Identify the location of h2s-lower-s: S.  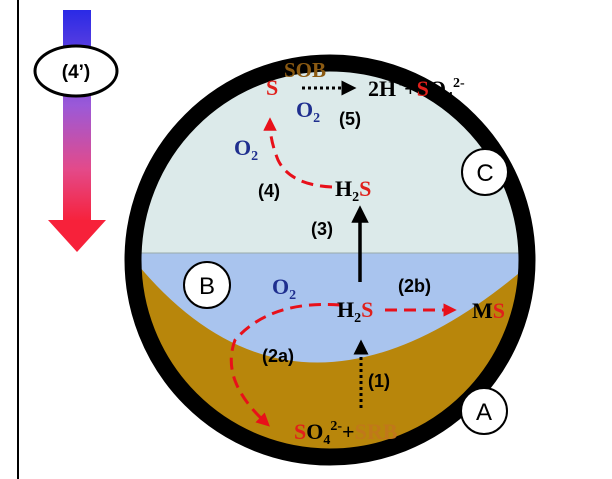
(367, 309).